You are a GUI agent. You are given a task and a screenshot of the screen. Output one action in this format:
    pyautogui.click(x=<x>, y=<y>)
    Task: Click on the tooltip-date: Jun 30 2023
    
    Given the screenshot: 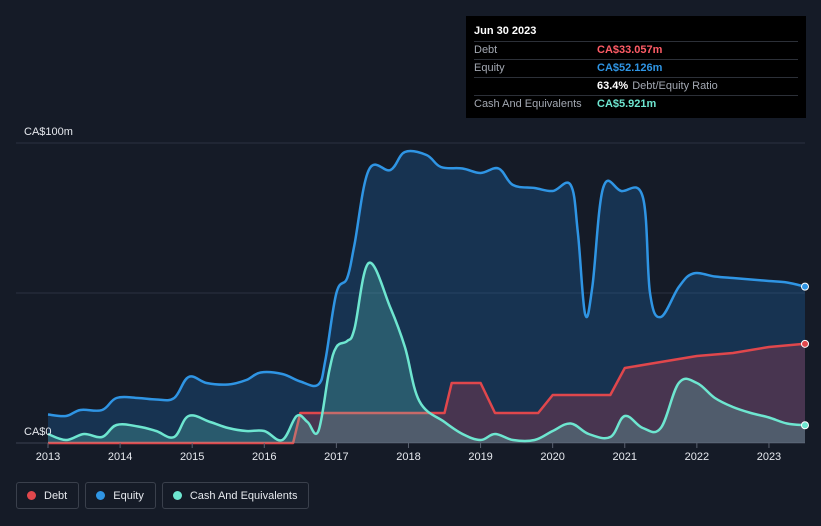 What is the action you would take?
    pyautogui.click(x=505, y=31)
    